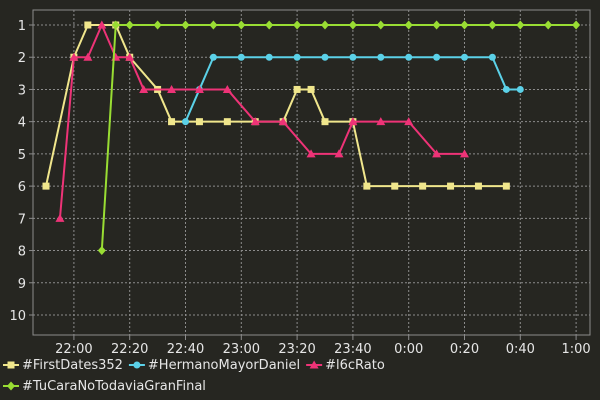 The image size is (600, 400). I want to click on y-tick-label-6: 6, so click(22, 187).